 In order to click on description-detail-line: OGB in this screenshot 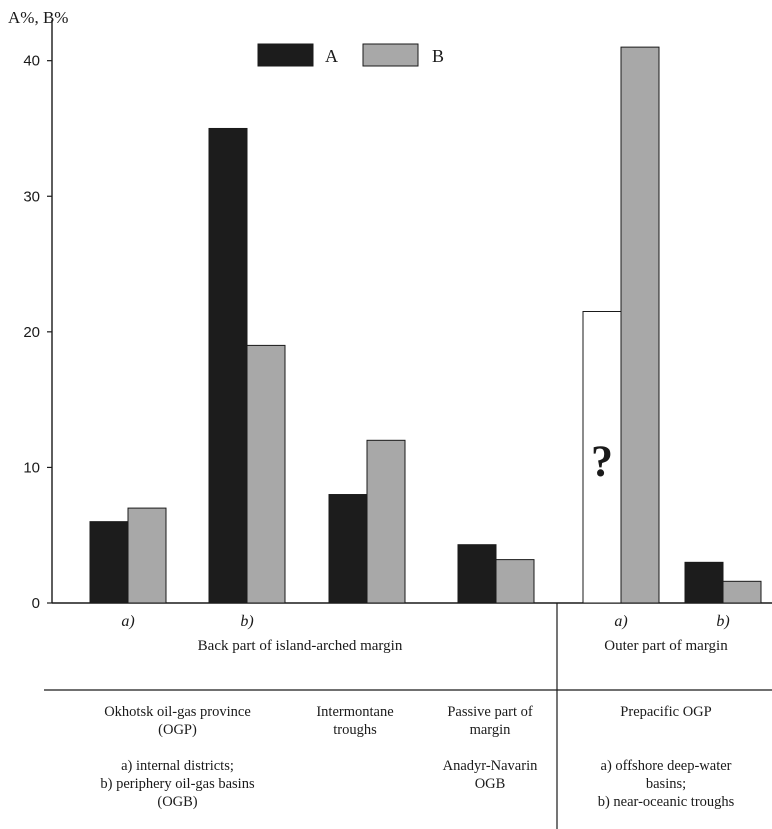, I will do `click(490, 784)`.